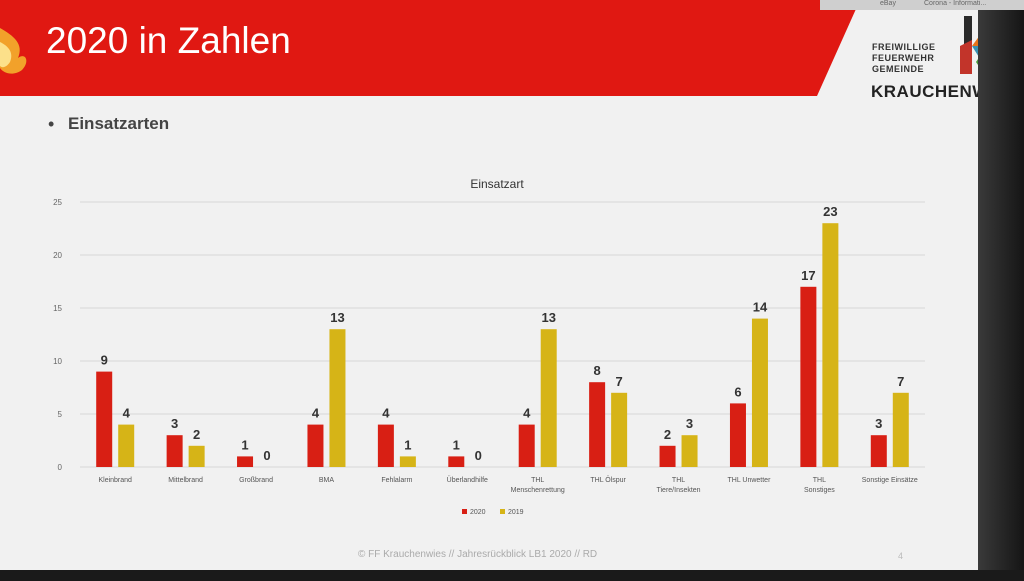  Describe the element at coordinates (185, 480) in the screenshot. I see `x-category-label: Mittelbrand` at that location.